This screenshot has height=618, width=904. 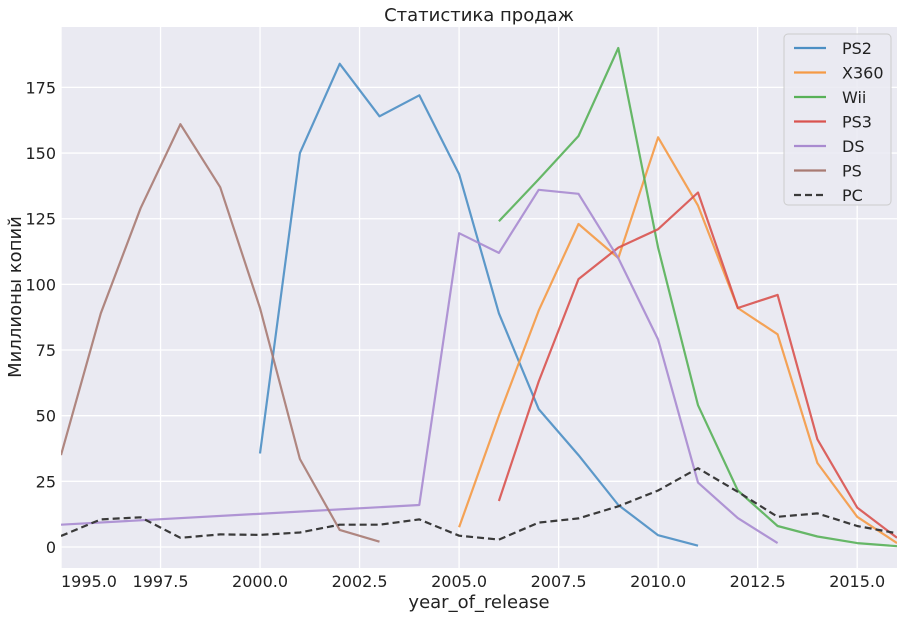 What do you see at coordinates (46, 481) in the screenshot?
I see `y-tick-label: 25` at bounding box center [46, 481].